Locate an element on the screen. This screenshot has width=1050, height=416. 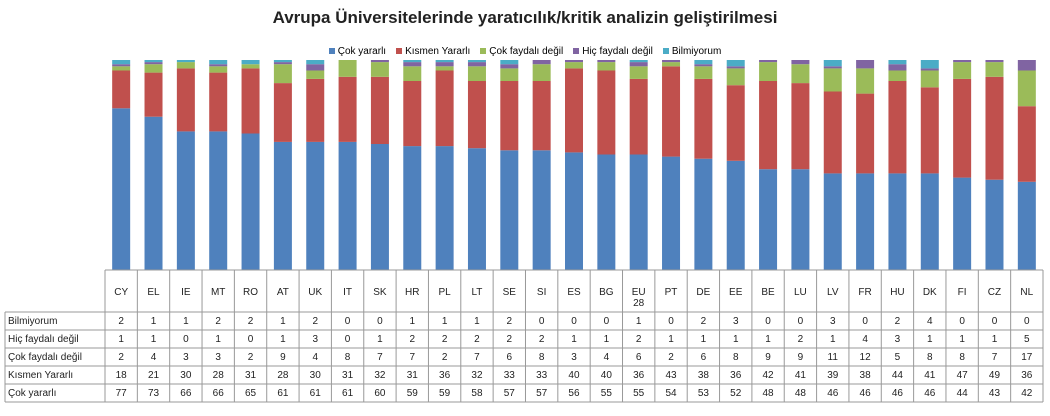
table-value: 57 is located at coordinates (542, 393).